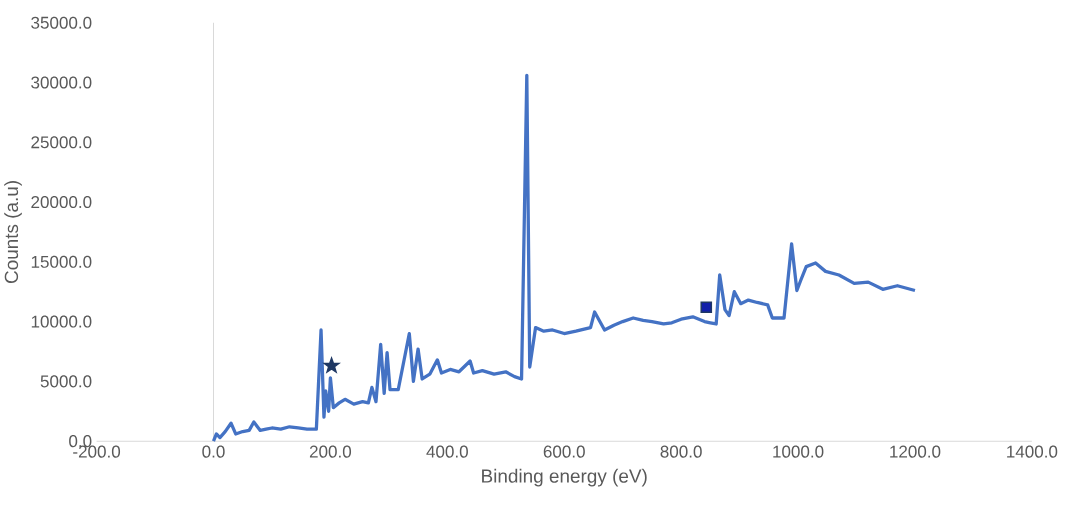 This screenshot has width=1065, height=521. Describe the element at coordinates (330, 451) in the screenshot. I see `x-tick-label: 200.0` at that location.